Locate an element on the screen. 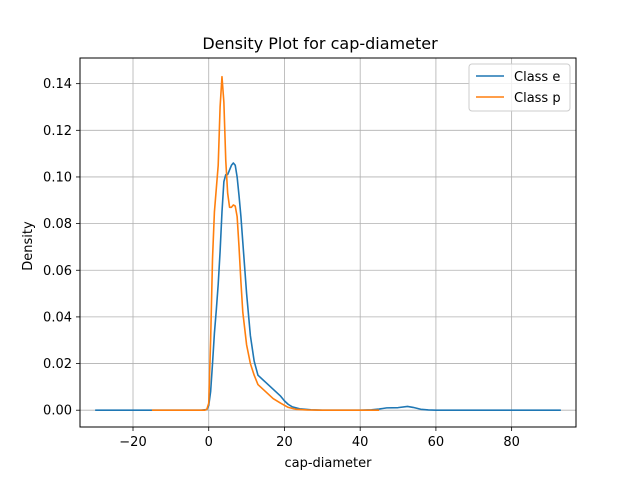 Image resolution: width=640 pixels, height=480 pixels. y-axis-label: Density is located at coordinates (28, 246).